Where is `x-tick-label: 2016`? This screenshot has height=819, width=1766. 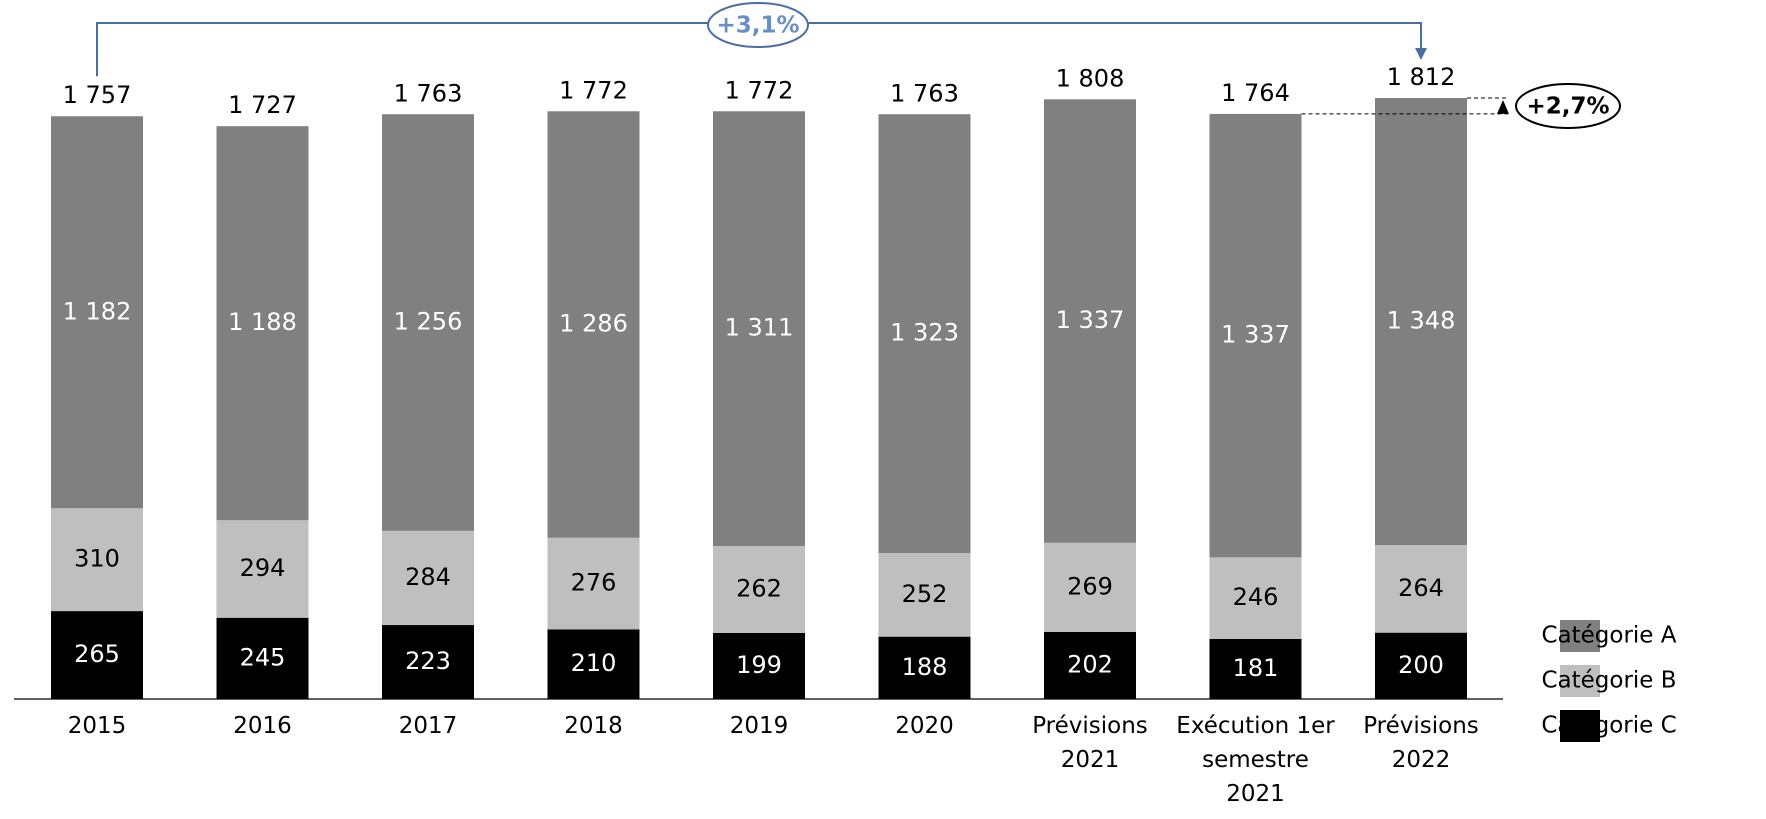
x-tick-label: 2016 is located at coordinates (262, 726).